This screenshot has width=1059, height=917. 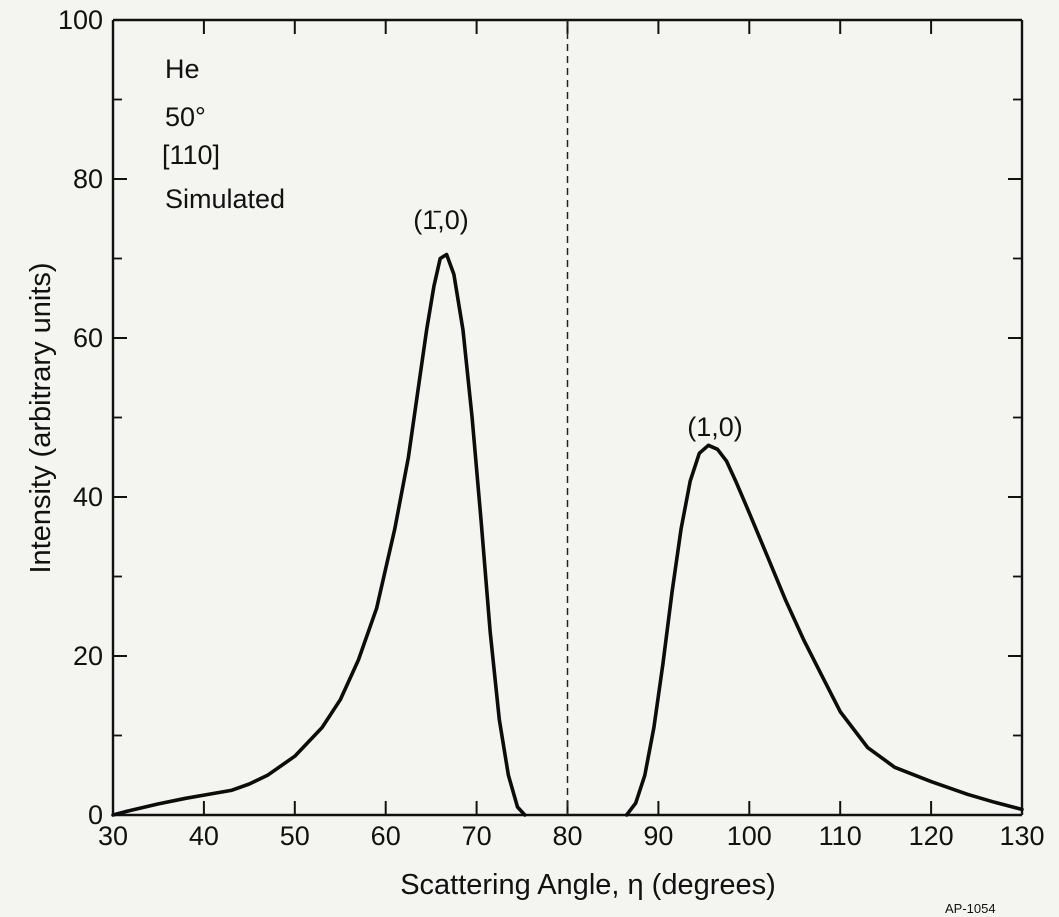 I want to click on x-tick-label: 80, so click(x=567, y=836).